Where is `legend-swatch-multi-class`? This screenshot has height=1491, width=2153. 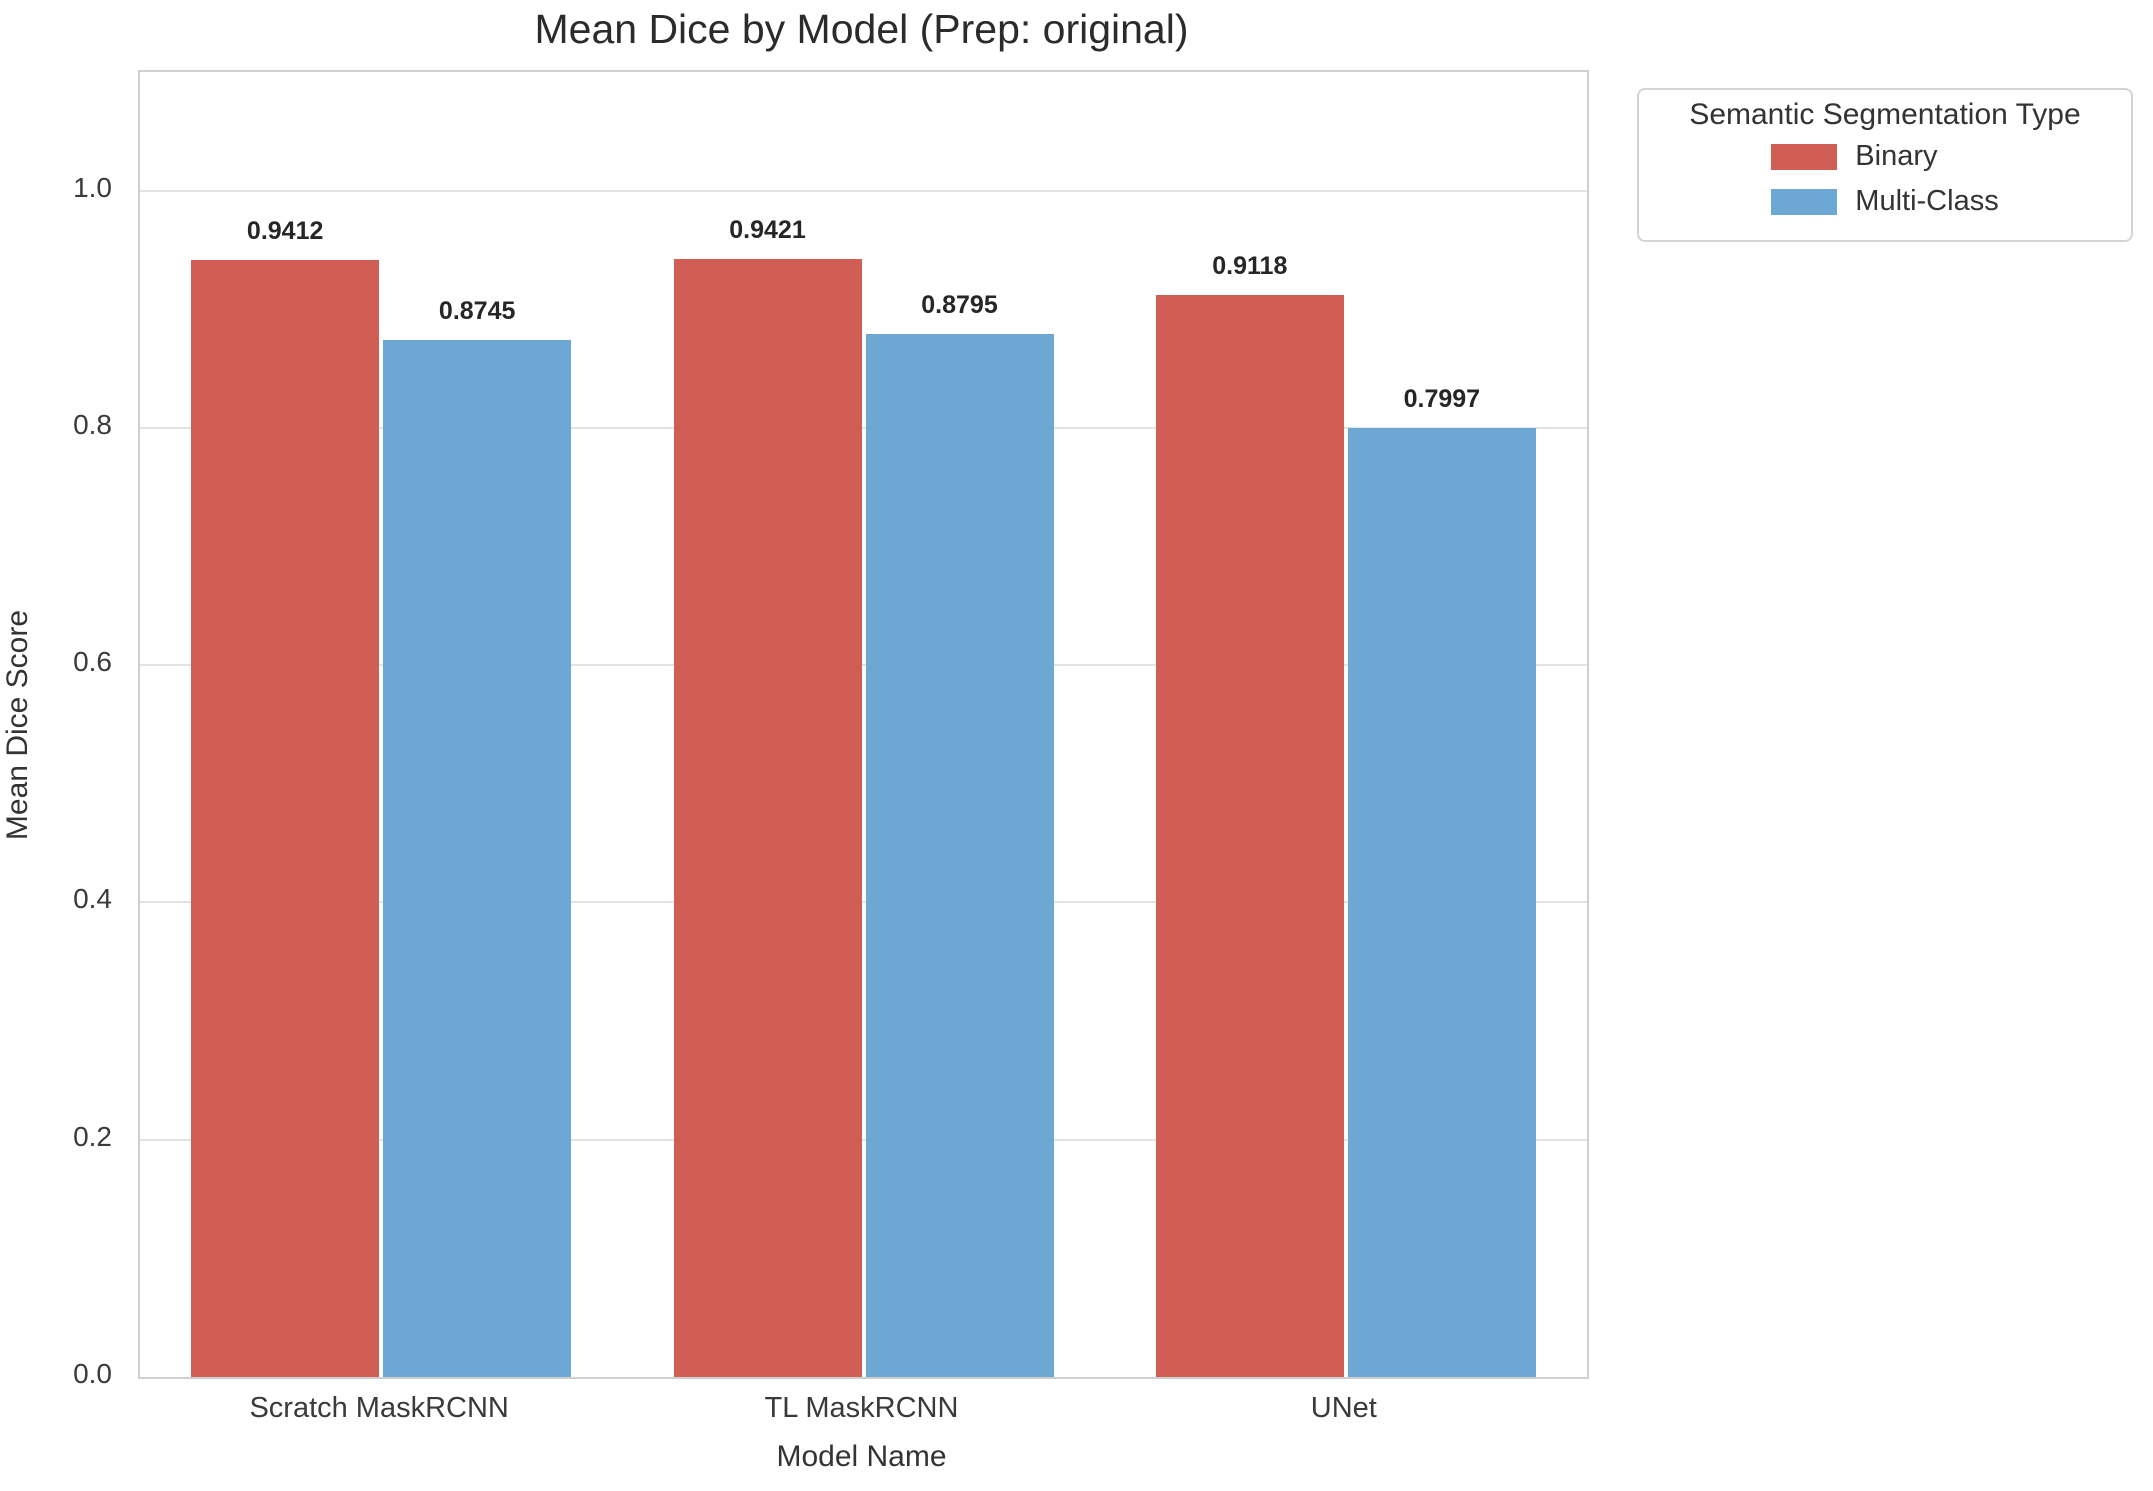 legend-swatch-multi-class is located at coordinates (1804, 201).